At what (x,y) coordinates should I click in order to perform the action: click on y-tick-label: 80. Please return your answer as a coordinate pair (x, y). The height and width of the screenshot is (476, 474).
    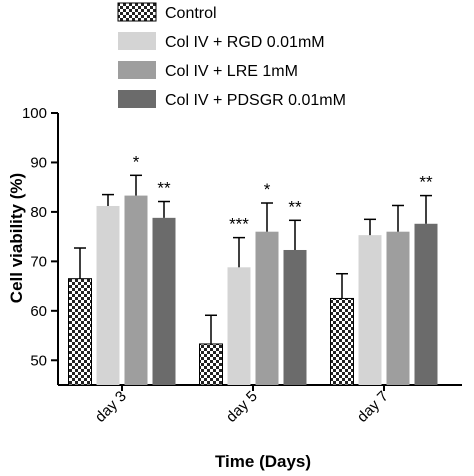
    Looking at the image, I should click on (38, 212).